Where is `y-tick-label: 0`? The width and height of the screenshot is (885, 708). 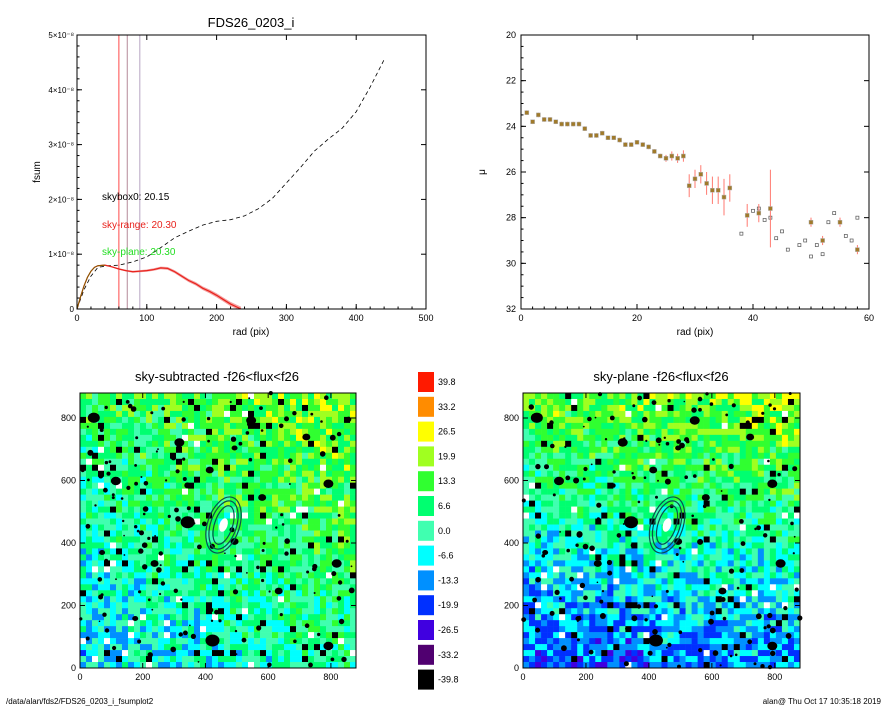 y-tick-label: 0 is located at coordinates (516, 668).